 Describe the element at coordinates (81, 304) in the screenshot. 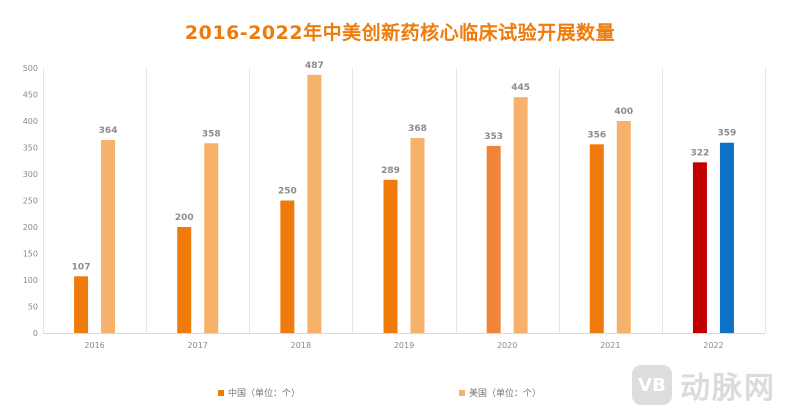

I see `bar-china-2016` at that location.